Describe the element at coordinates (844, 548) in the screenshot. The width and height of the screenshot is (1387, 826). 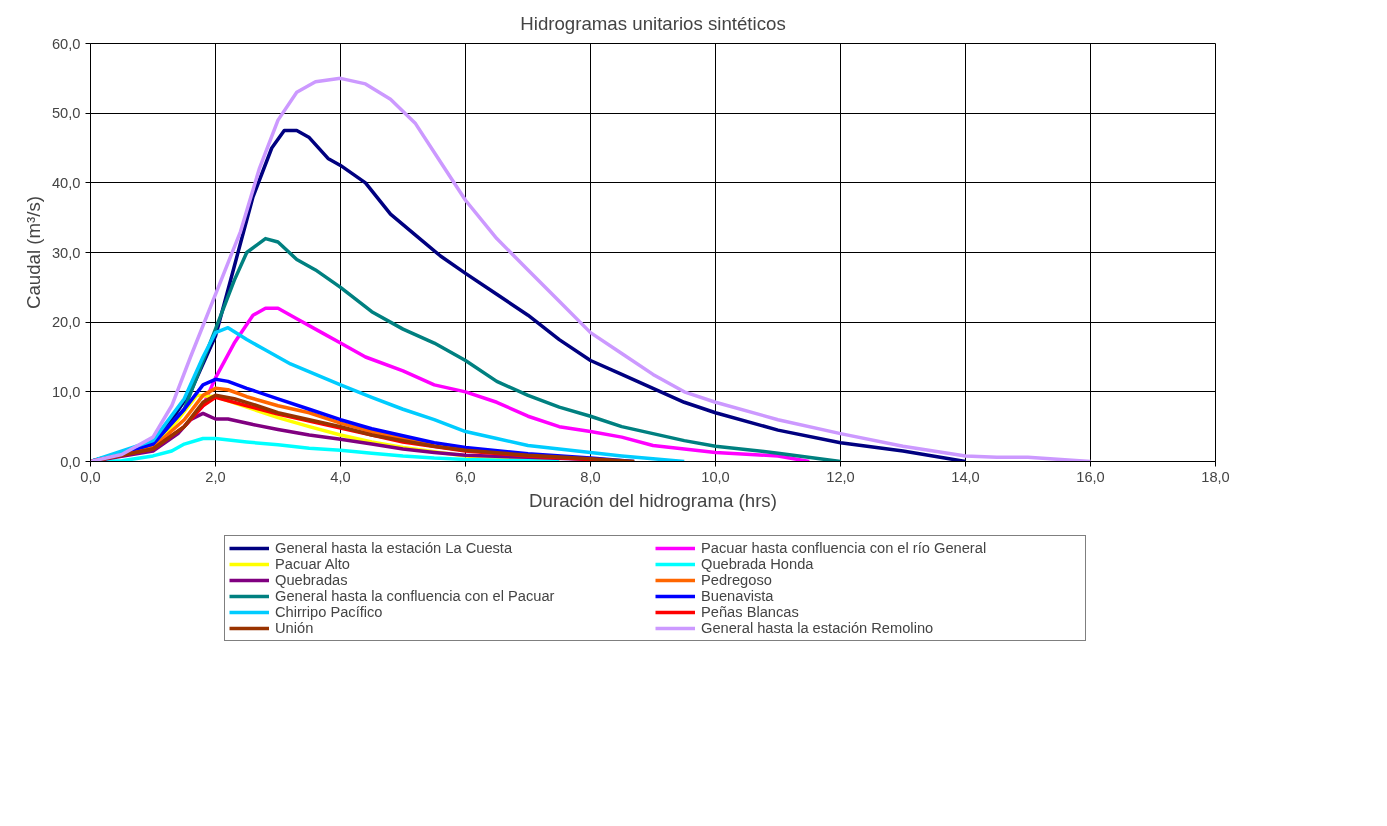
I see `legend-label: Pacuar hasta confluencia con el río General` at that location.